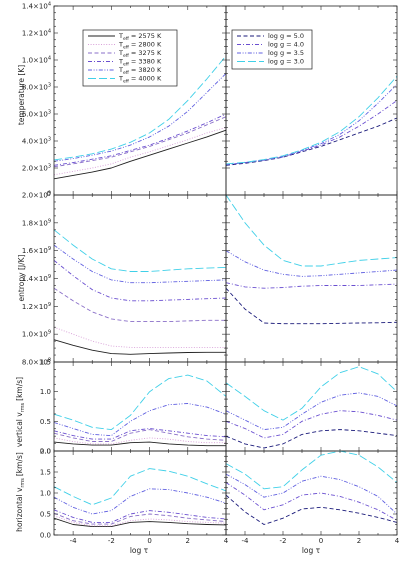  I want to click on x-axis-labels-group: log τ log τ, so click(225, 550).